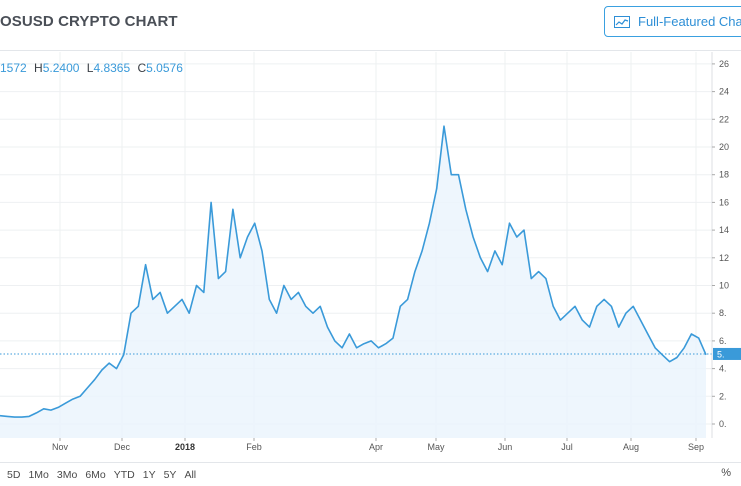 This screenshot has height=486, width=741. Describe the element at coordinates (254, 447) in the screenshot. I see `x-tick-label: Feb` at that location.